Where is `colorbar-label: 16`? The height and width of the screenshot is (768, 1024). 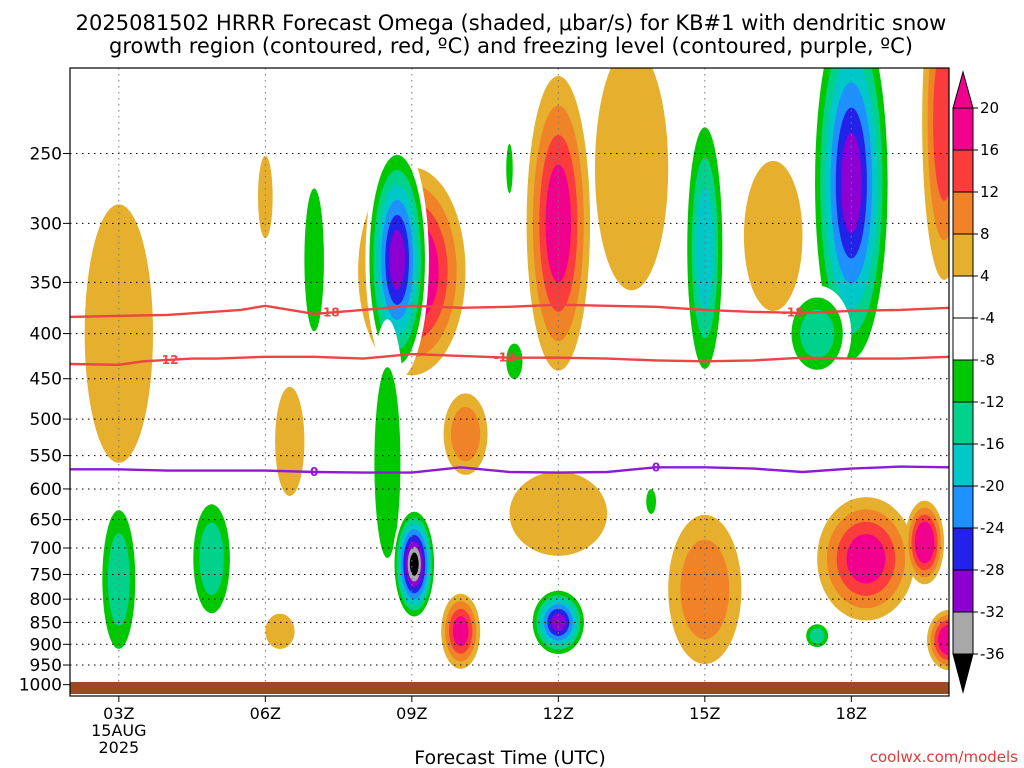 colorbar-label: 16 is located at coordinates (989, 150).